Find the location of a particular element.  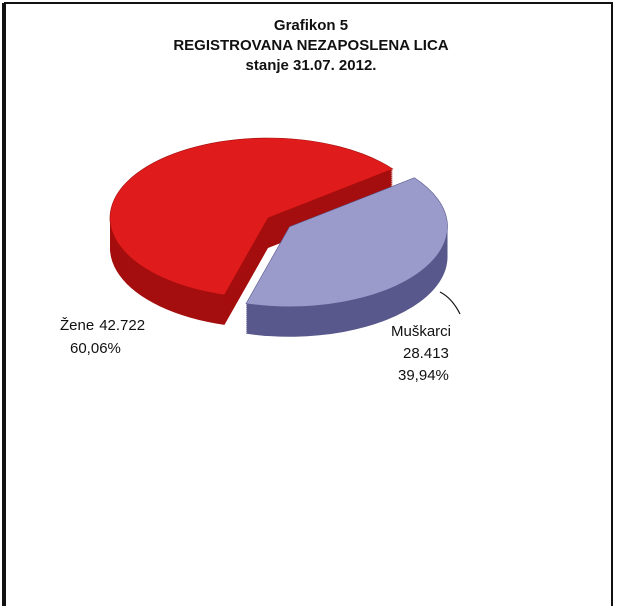

chart-title: REGISTROVANA NEZAPOSLENA LICA is located at coordinates (310, 45).